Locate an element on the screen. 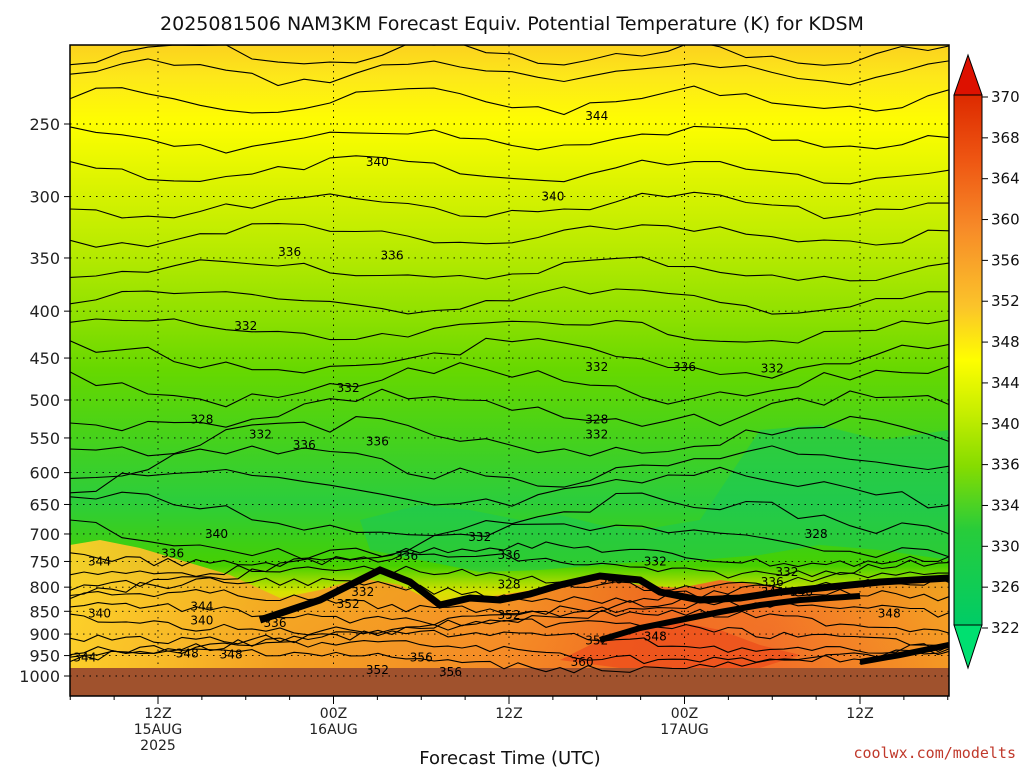  y-tick-label: 950 is located at coordinates (44, 656).